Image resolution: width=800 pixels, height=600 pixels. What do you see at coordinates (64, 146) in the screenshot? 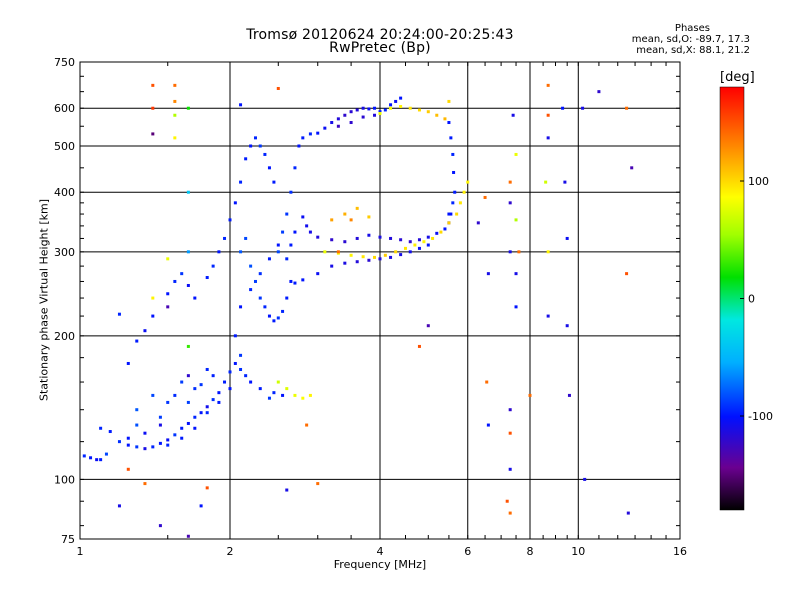
I see `y-tick-label: 500` at bounding box center [64, 146].